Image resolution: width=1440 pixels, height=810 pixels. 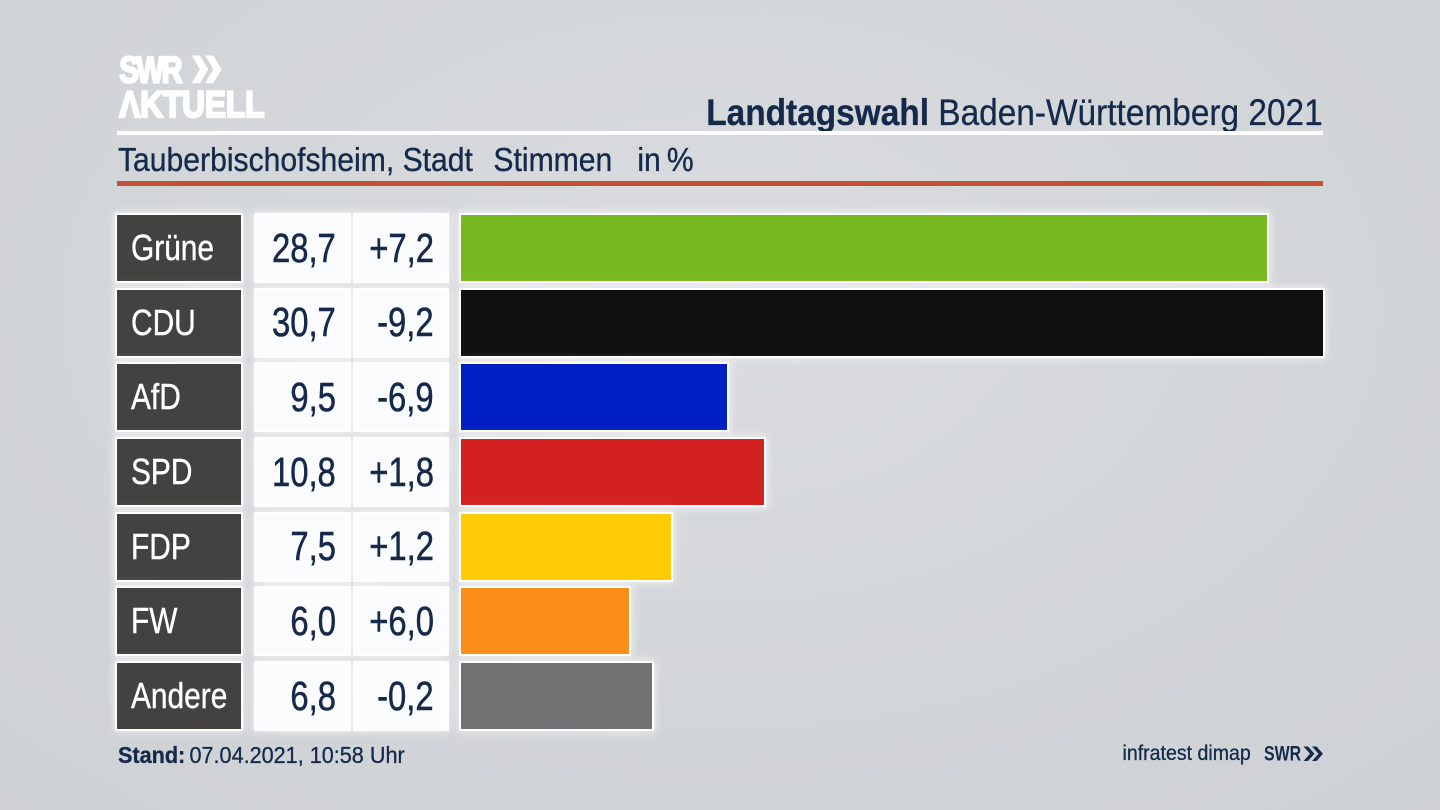 I want to click on svg-text: ΛKTUELL, so click(x=191, y=104).